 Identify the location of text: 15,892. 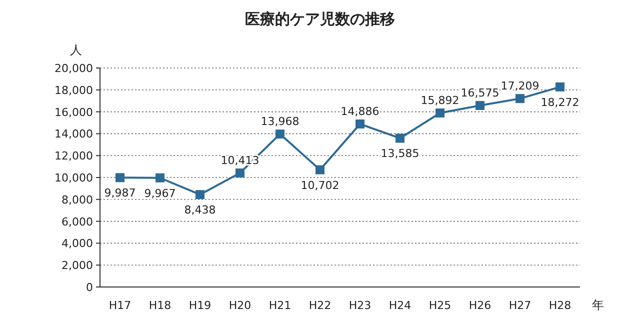
(440, 100).